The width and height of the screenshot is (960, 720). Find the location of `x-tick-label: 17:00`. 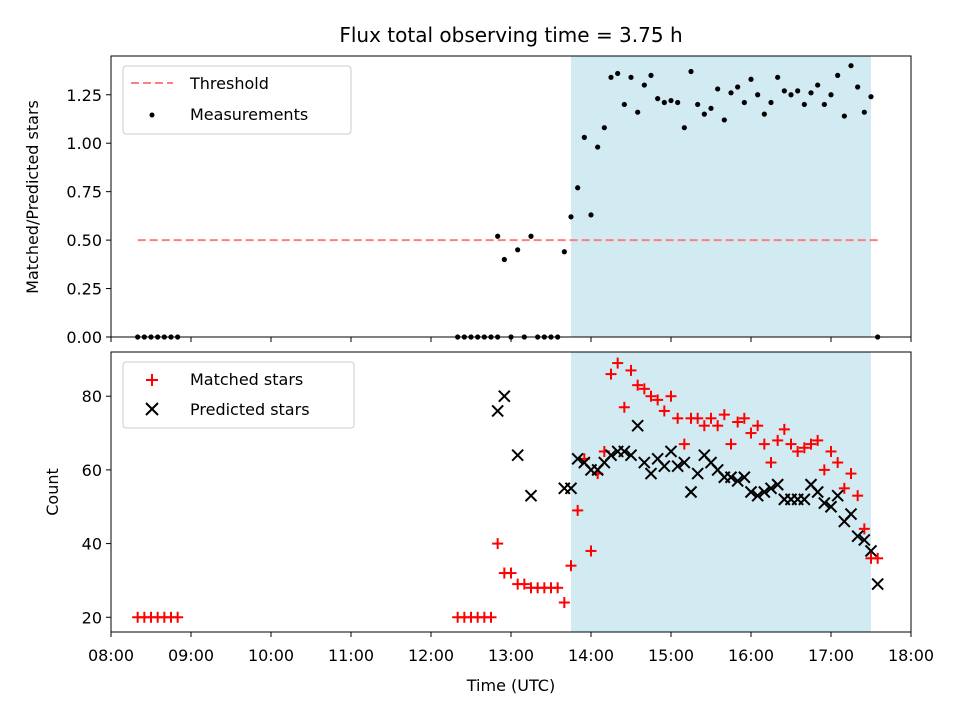

x-tick-label: 17:00 is located at coordinates (831, 655).